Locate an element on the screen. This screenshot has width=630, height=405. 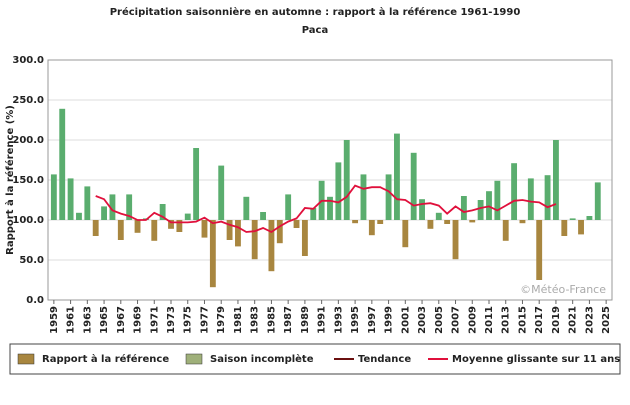
x-tick-label: 1971 is located at coordinates (154, 320).